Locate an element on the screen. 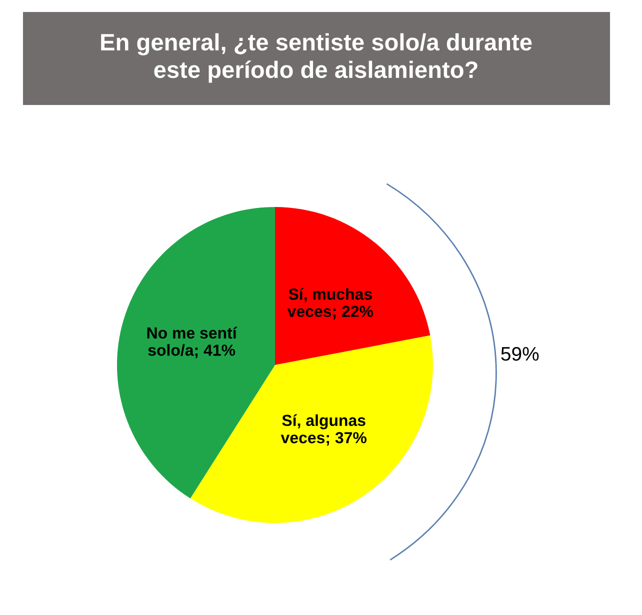 The height and width of the screenshot is (615, 642). text: 59% is located at coordinates (520, 353).